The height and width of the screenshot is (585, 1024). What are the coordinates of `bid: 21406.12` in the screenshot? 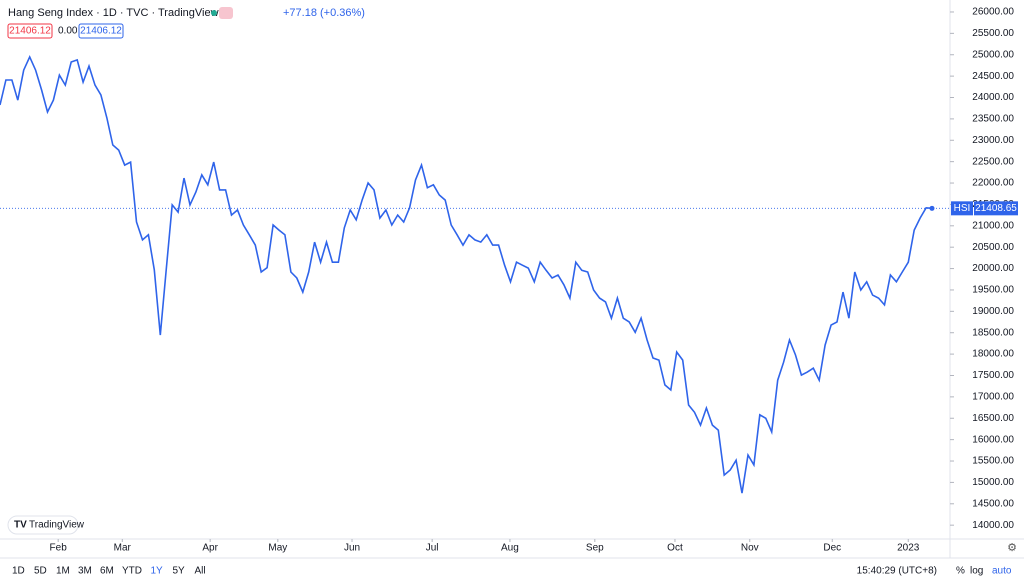 It's located at (30, 31).